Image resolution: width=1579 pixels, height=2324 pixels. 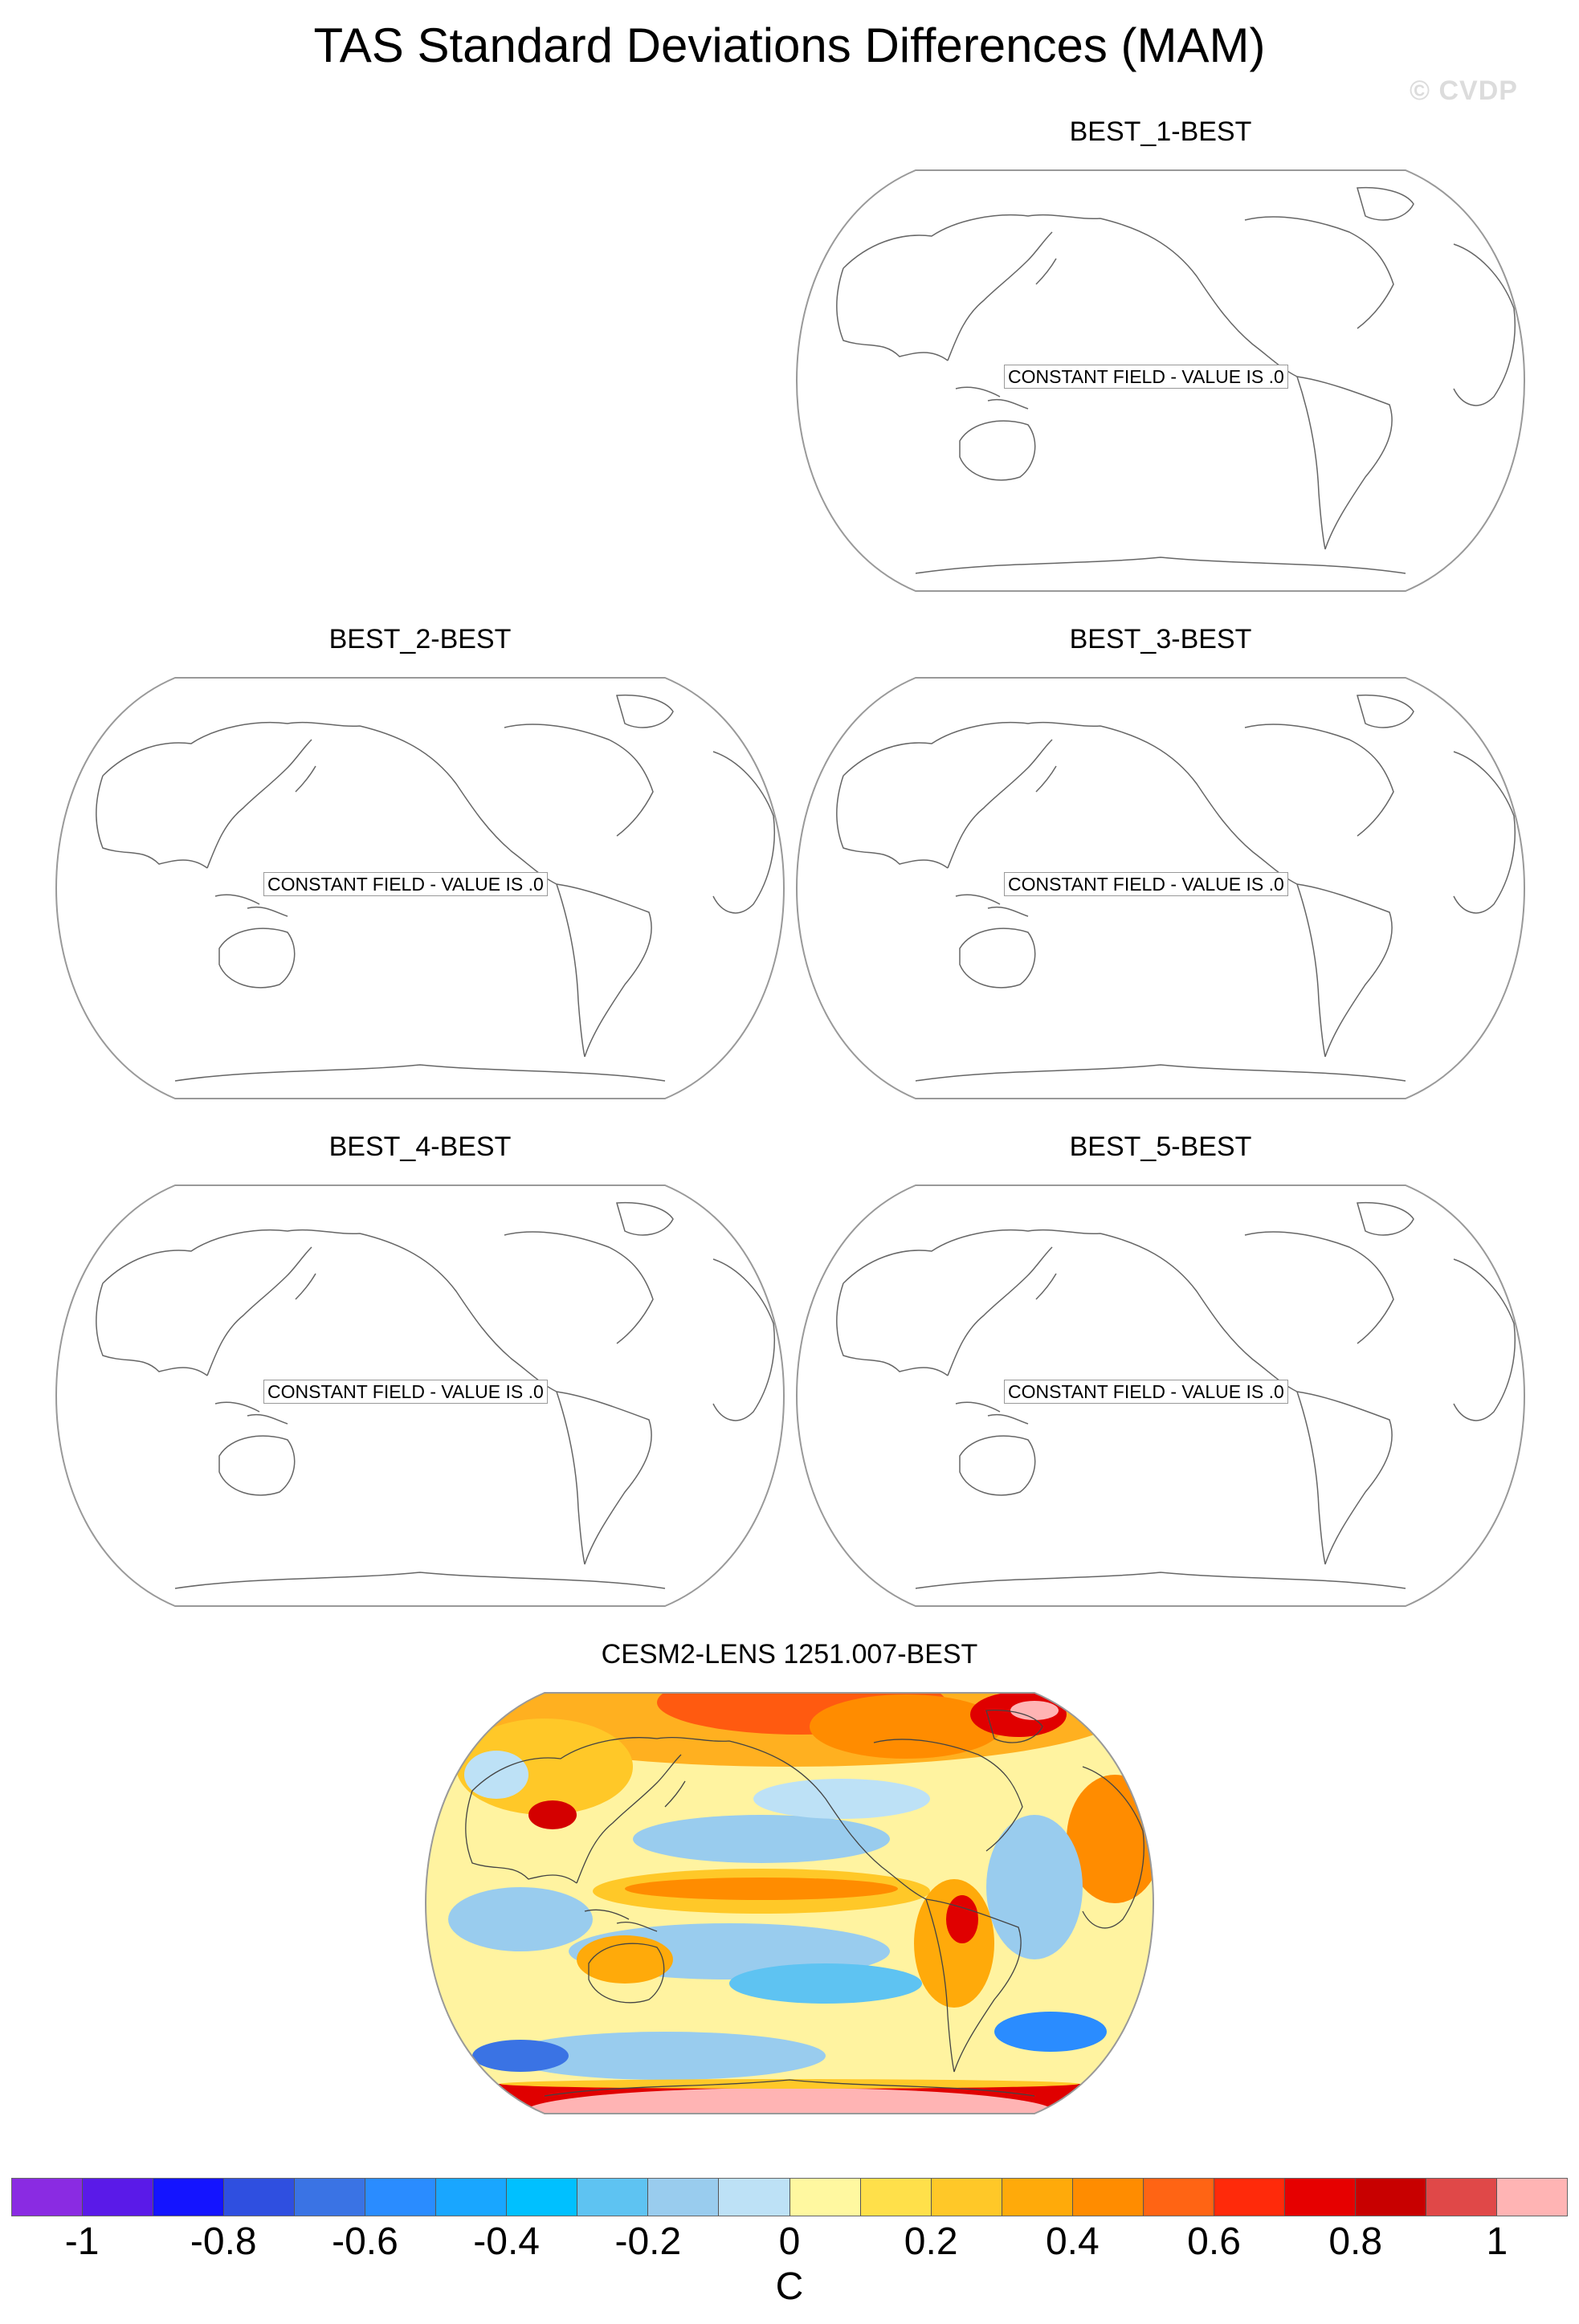 I want to click on panel-cesm2-lens: CESM2-LENS 1251.007-BEST, so click(x=789, y=1883).